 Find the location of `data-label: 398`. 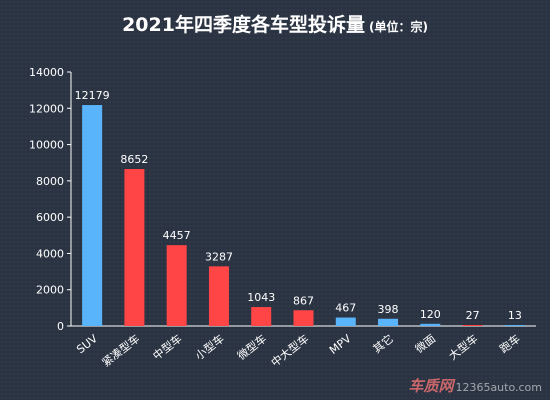

data-label: 398 is located at coordinates (388, 309).